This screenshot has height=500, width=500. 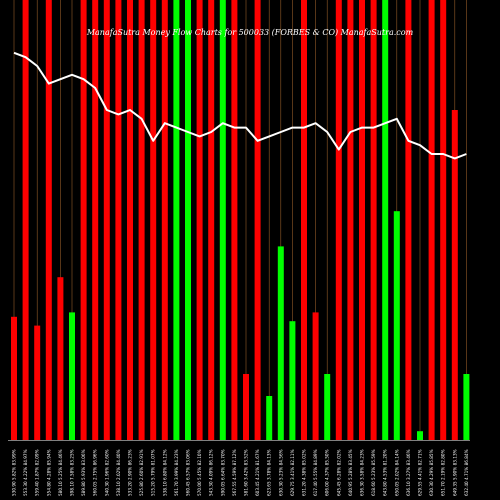 What do you see at coordinates (431, 472) in the screenshot?
I see `tick-label: 630.30 4.29% 85.85%` at bounding box center [431, 472].